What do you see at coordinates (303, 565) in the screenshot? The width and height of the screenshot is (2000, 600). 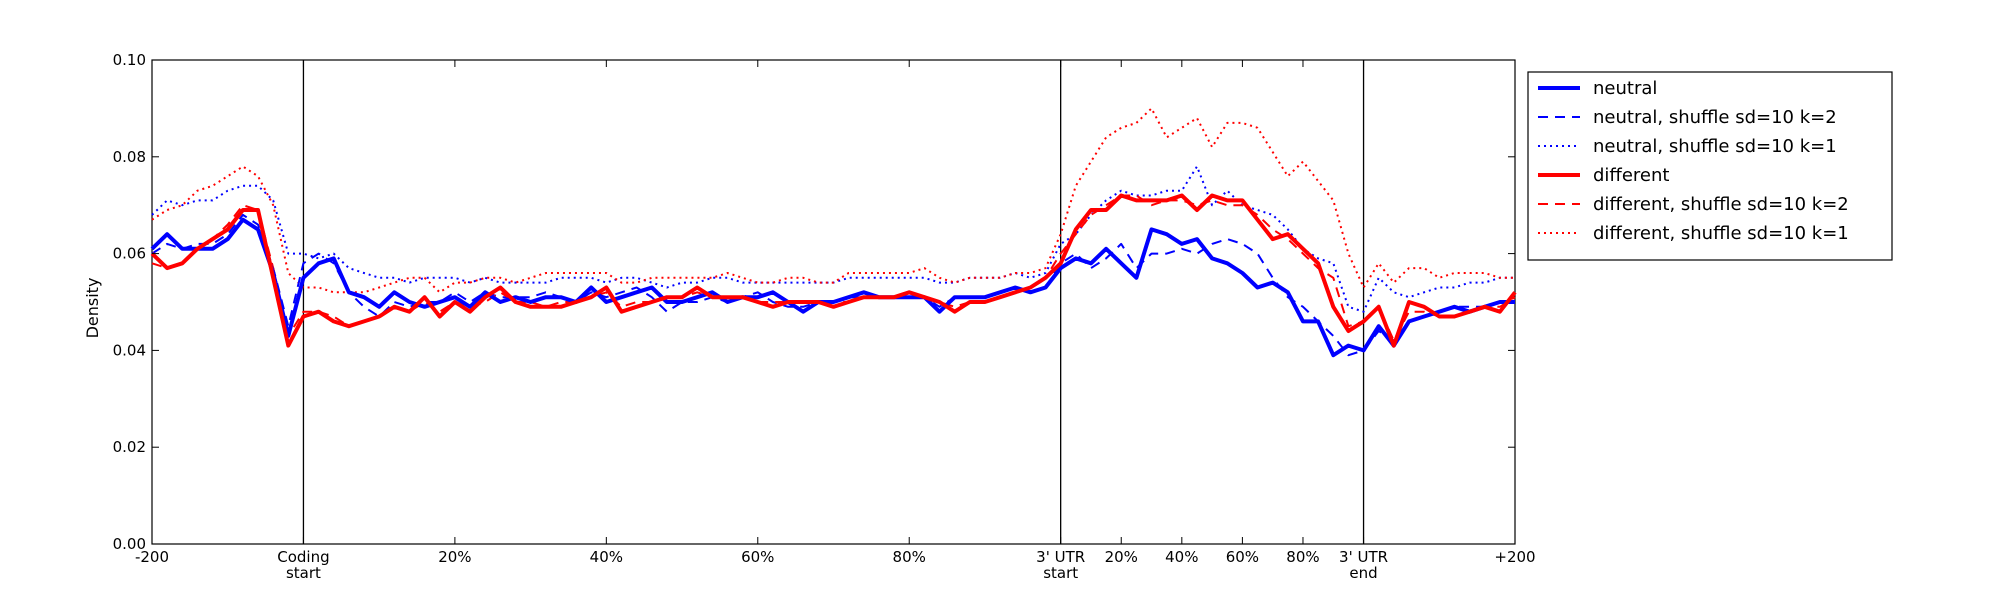 I see `x-tick-label: Coding start` at bounding box center [303, 565].